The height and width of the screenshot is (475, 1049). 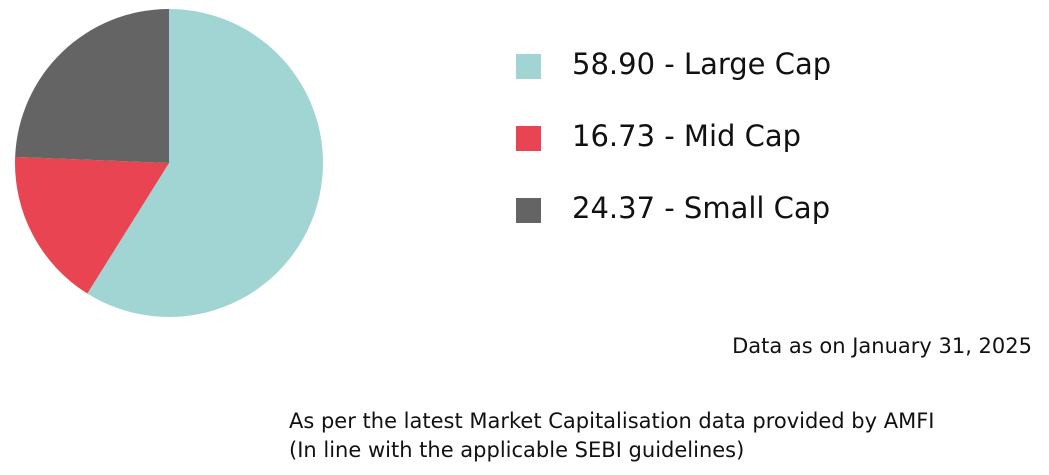 I want to click on legend-label: 16.73 - Mid Cap, so click(x=686, y=136).